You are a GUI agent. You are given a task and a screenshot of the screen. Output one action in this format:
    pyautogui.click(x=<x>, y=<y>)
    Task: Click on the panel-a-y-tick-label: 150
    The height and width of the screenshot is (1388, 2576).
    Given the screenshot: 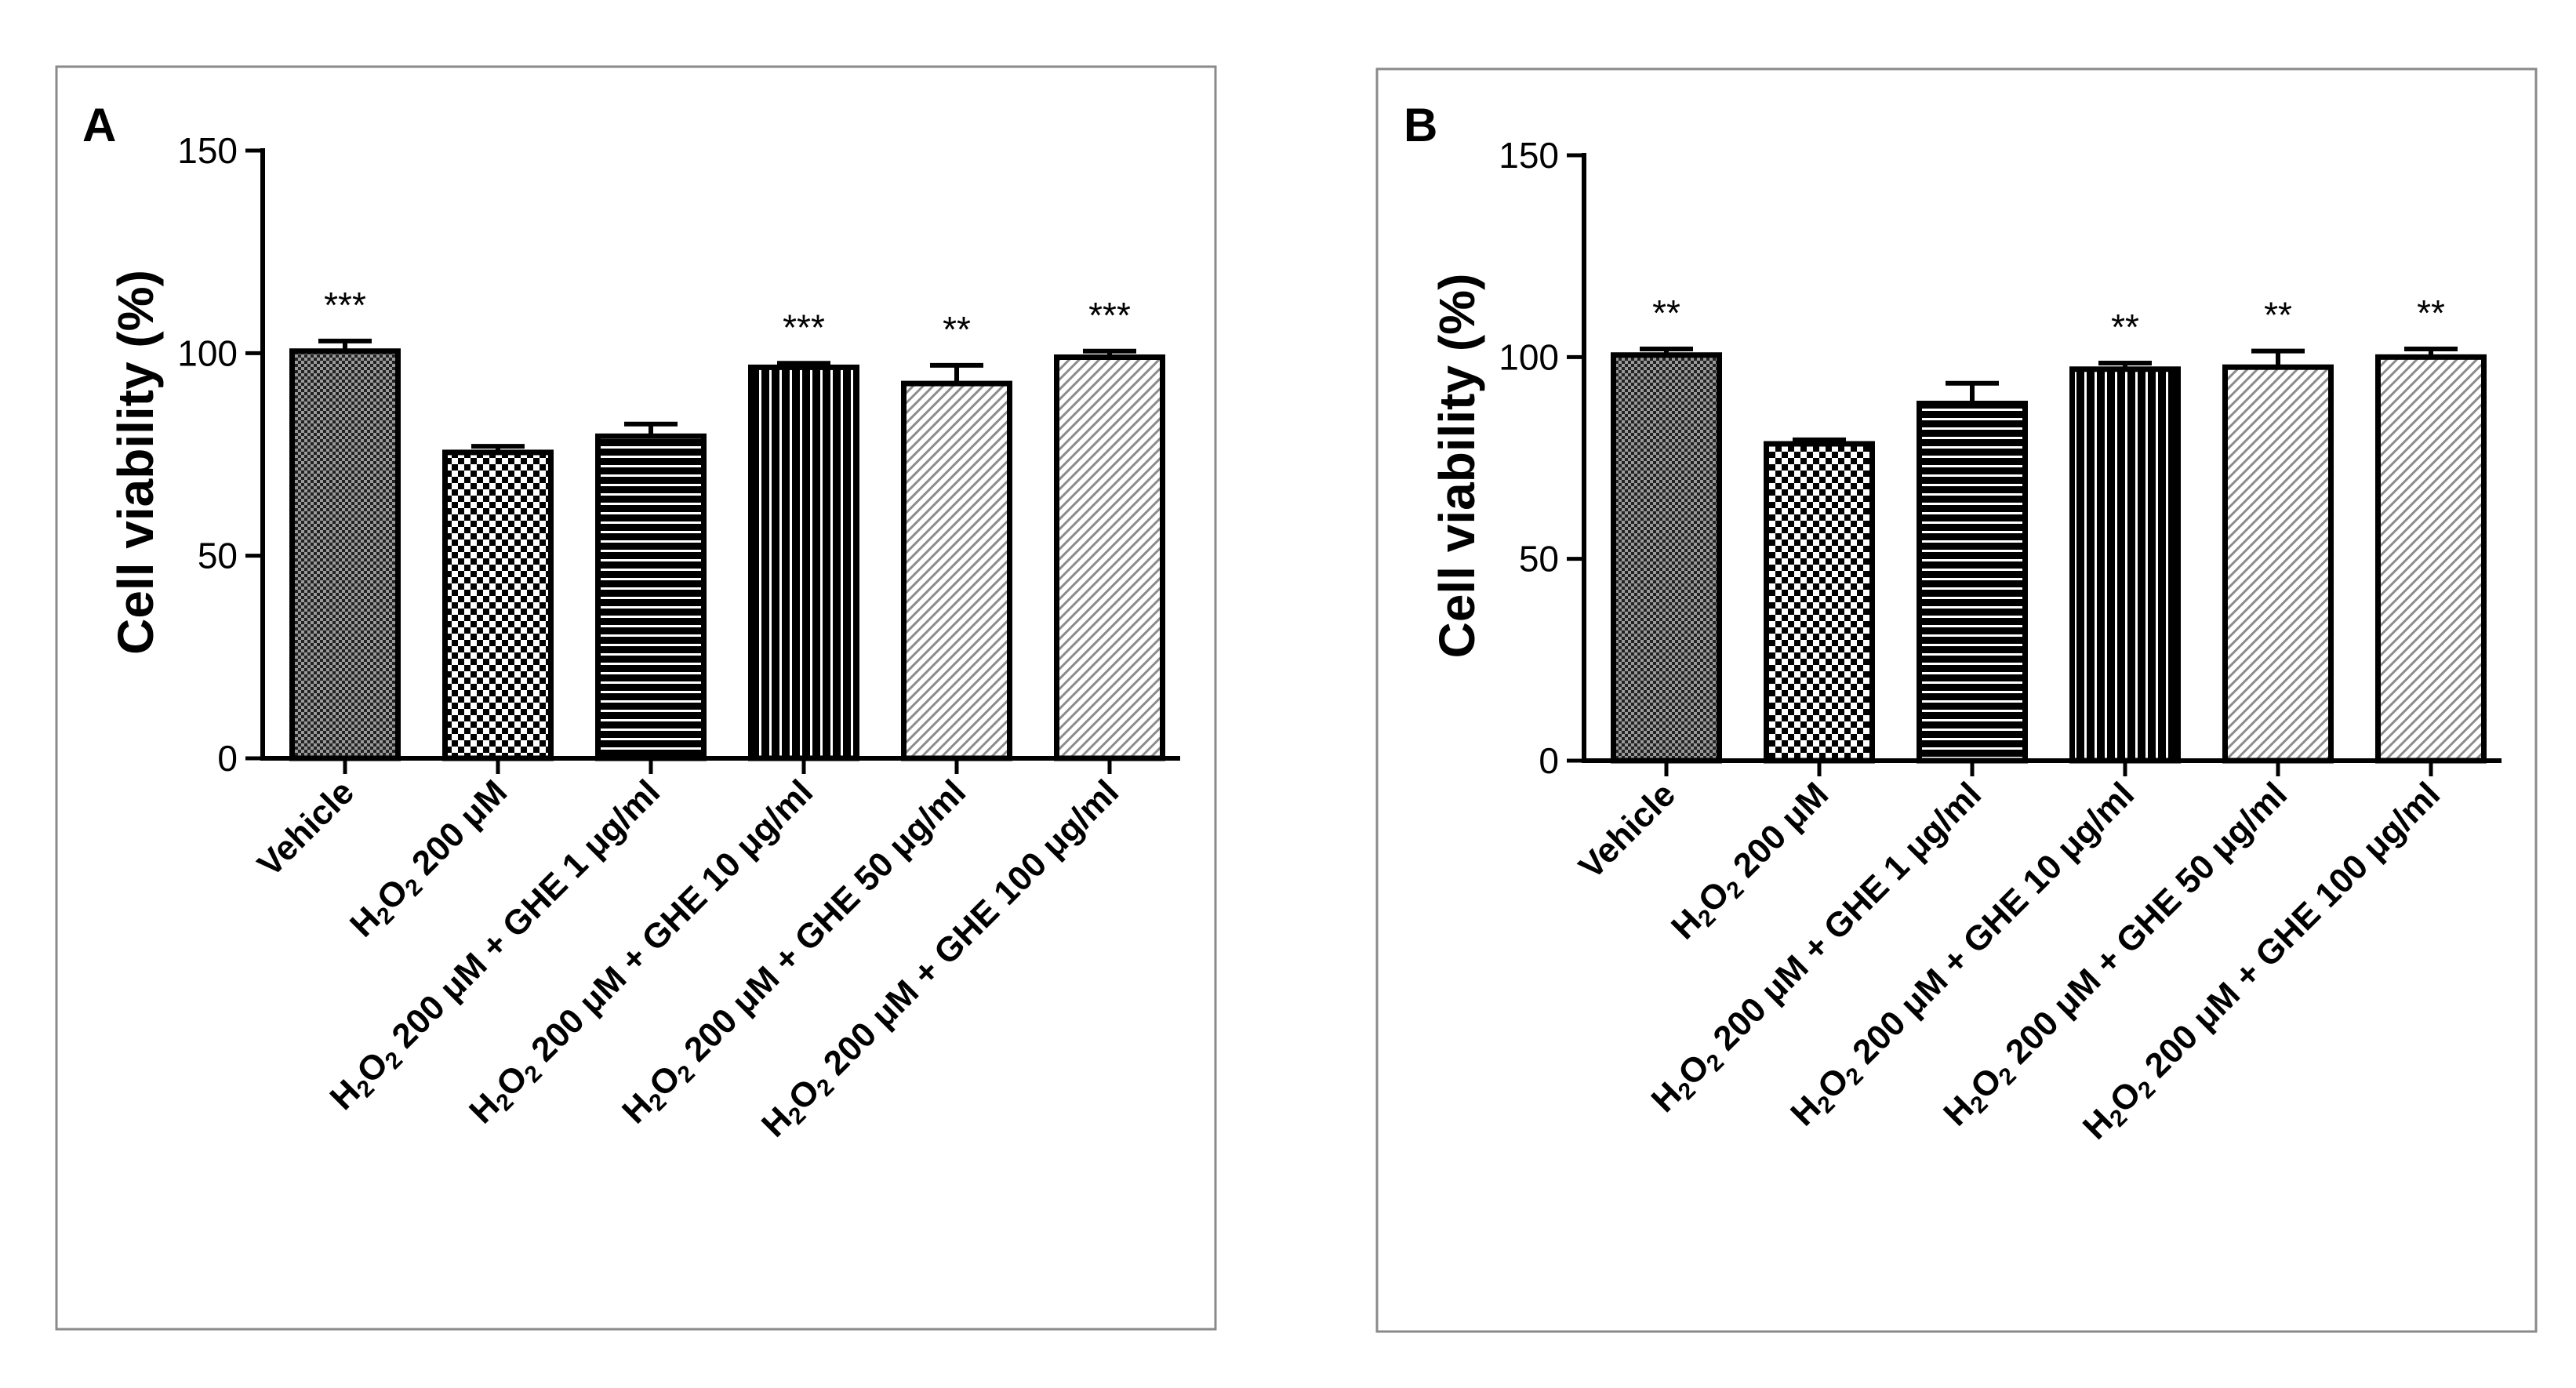 What is the action you would take?
    pyautogui.click(x=207, y=151)
    